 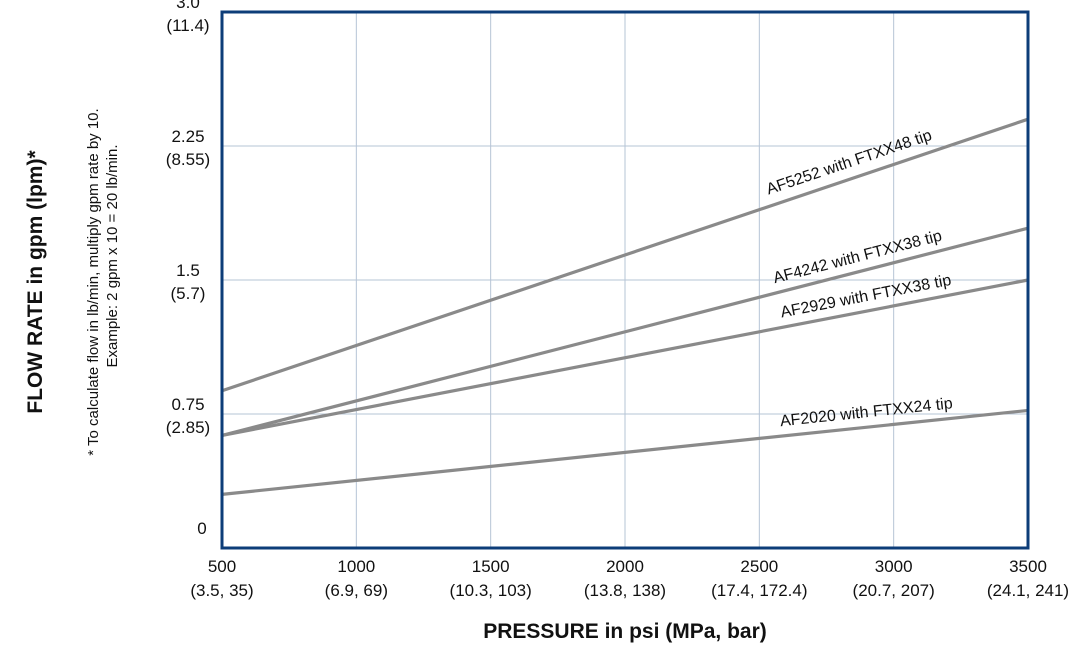 I want to click on y-axis-ticks: 0 0.75 (2.85) 1.5 (5.7) 2.25 (8.55) 3.0 (11.4), so click(x=188, y=269).